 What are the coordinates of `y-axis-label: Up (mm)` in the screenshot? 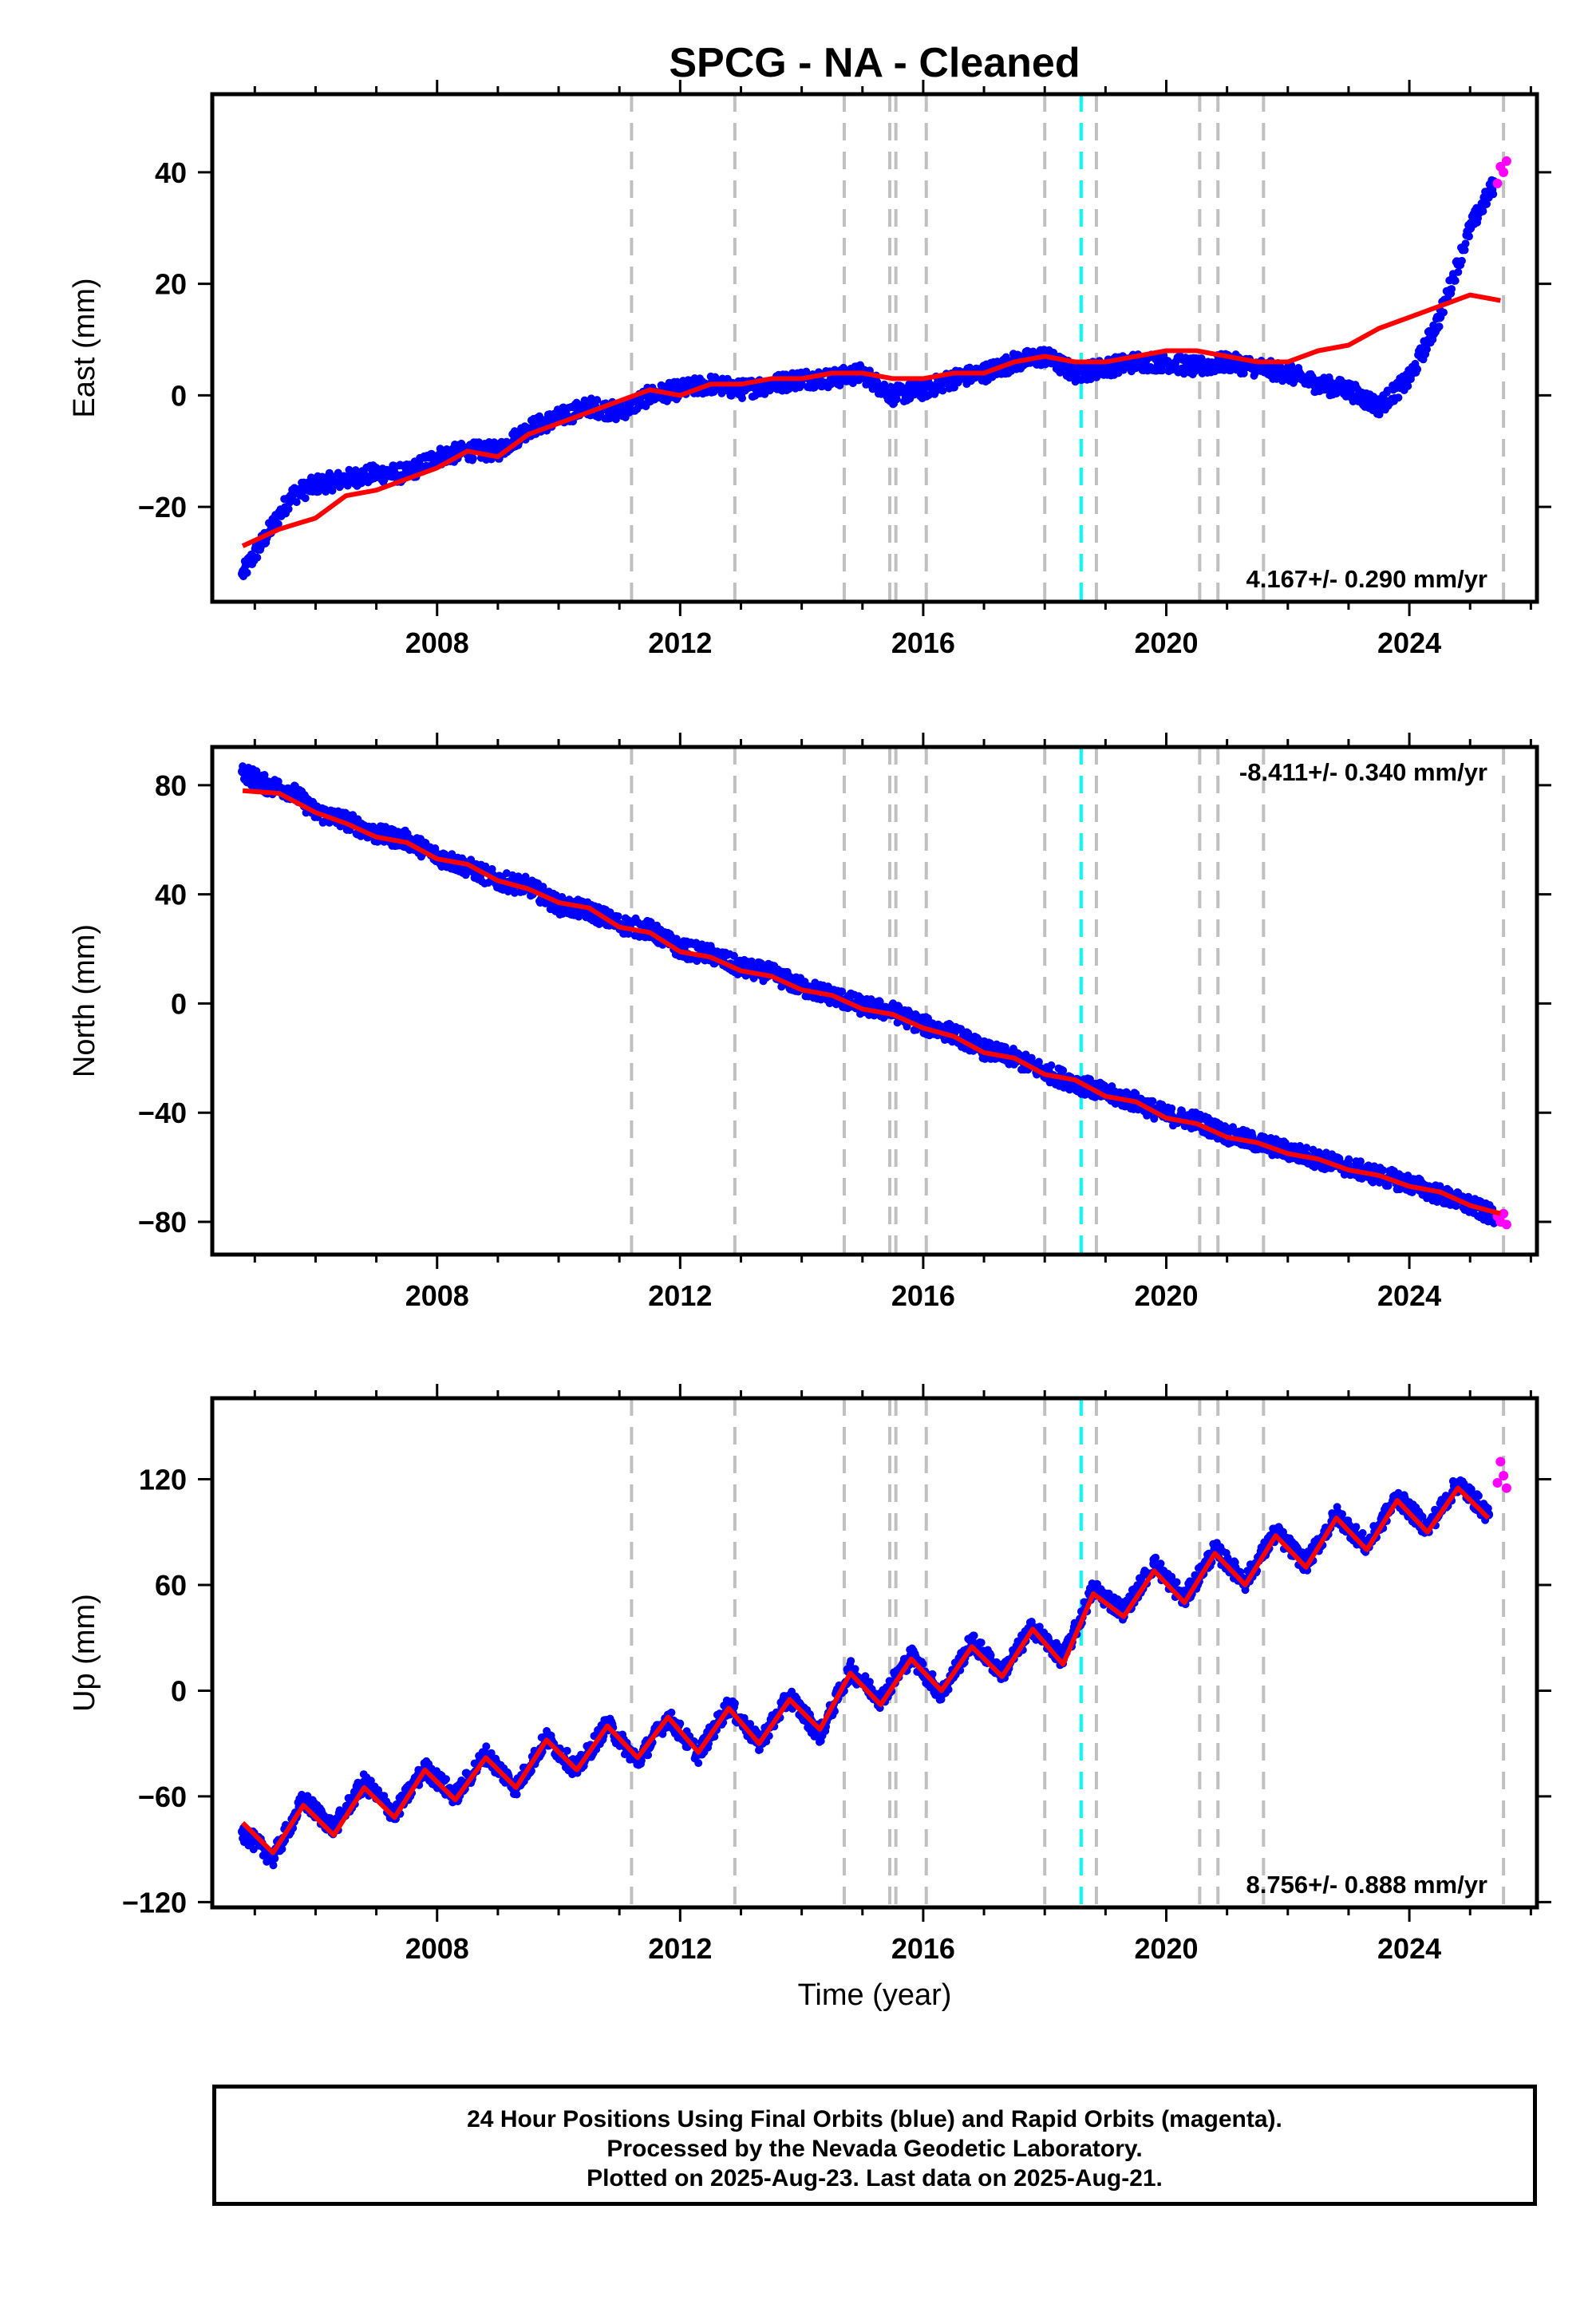 It's located at (84, 1653).